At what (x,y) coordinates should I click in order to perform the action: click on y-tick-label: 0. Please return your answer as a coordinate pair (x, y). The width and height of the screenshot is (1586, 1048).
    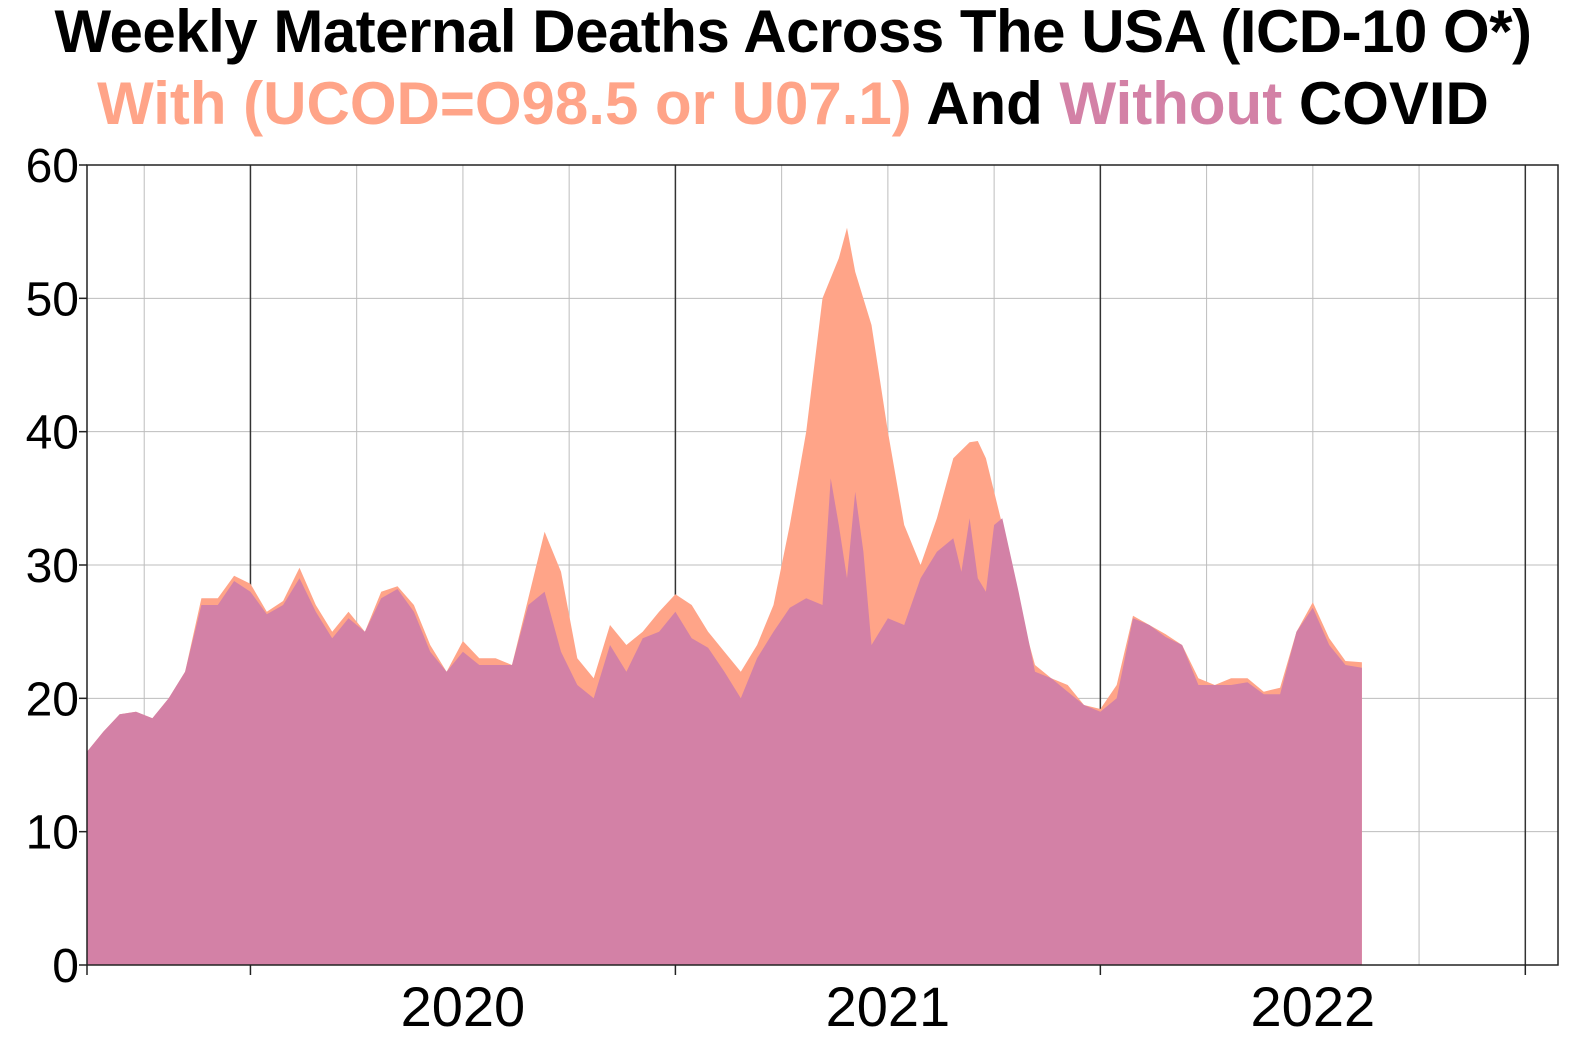
    Looking at the image, I should click on (65, 966).